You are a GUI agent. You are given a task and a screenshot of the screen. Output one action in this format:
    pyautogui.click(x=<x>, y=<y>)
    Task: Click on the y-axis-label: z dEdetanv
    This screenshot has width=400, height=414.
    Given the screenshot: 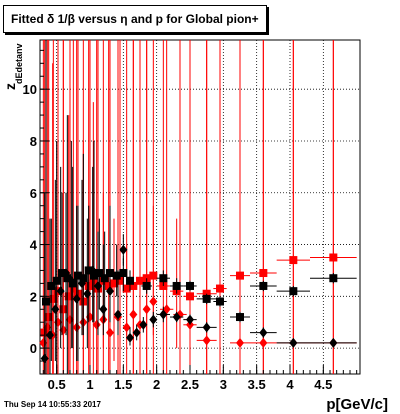 What is the action you would take?
    pyautogui.click(x=12, y=81)
    